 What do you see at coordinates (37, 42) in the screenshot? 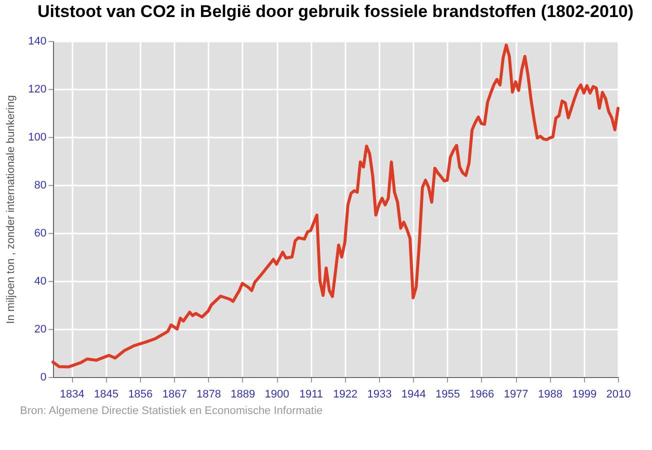
I see `y-tick-label: 140` at bounding box center [37, 42].